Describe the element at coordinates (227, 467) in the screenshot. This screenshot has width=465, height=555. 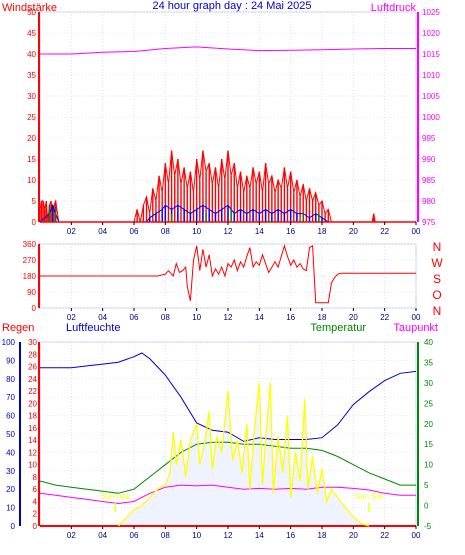
I see `temperature-line` at that location.